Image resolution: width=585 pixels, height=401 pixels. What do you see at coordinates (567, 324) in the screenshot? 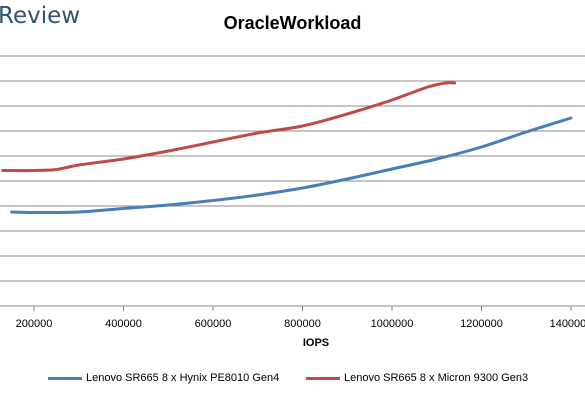
I see `x-tick-label: 1400000` at bounding box center [567, 324].